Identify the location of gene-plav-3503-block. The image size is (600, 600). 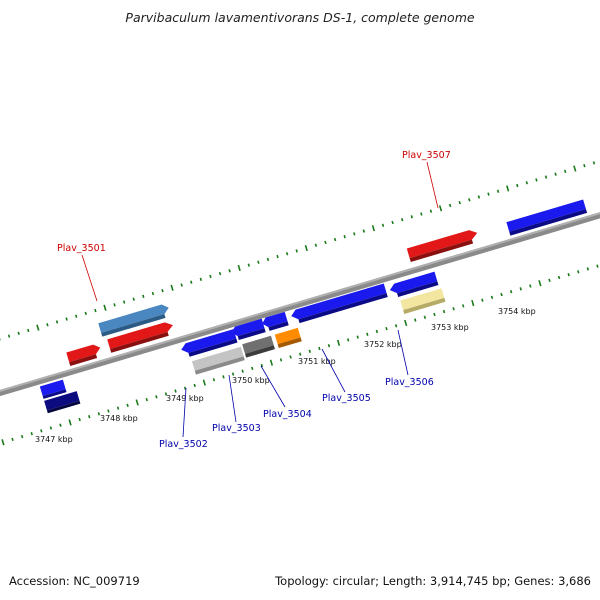
(248, 330).